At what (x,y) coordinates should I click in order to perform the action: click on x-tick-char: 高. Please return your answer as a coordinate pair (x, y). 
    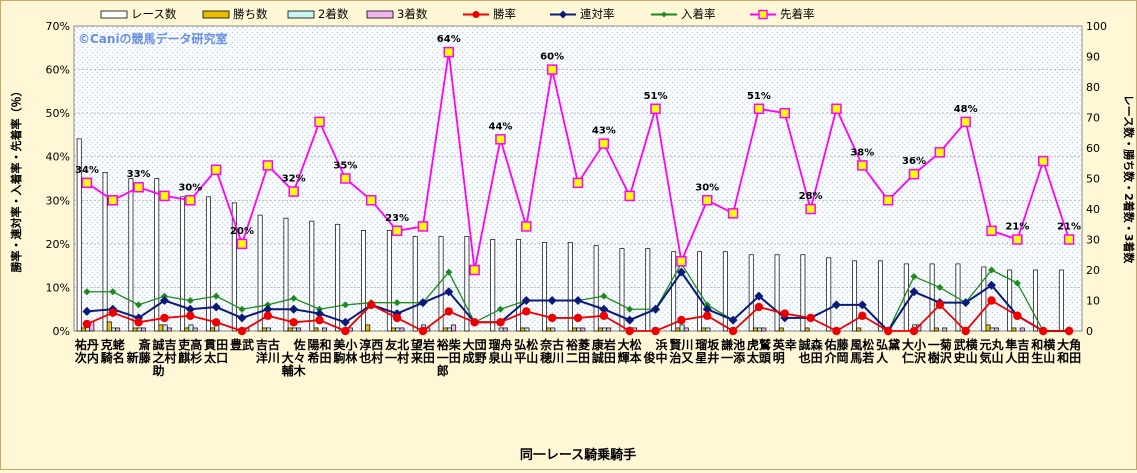
    Looking at the image, I should click on (196, 344).